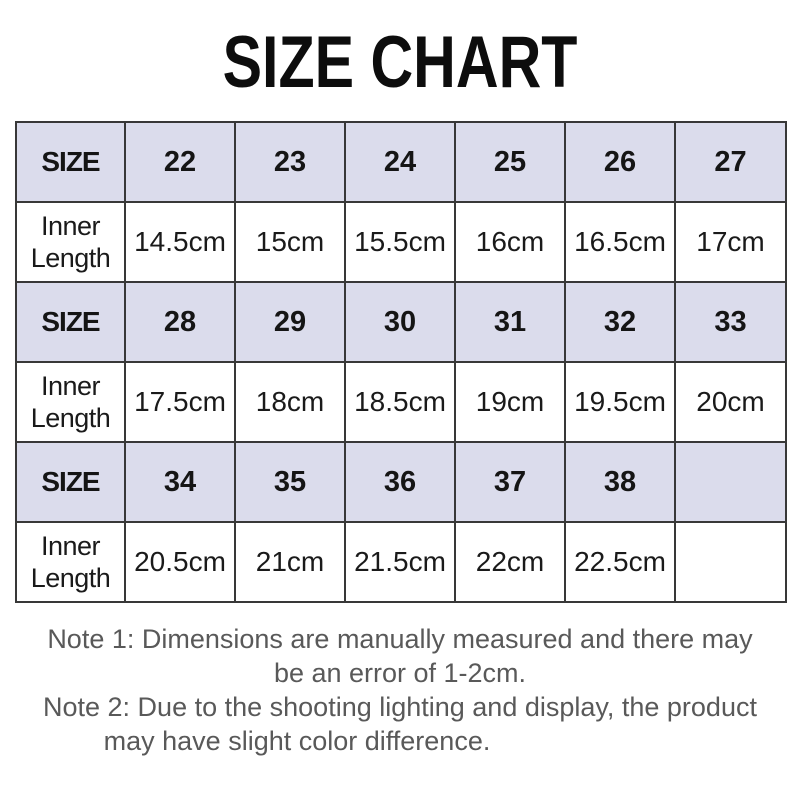  I want to click on size-value-cell-empty, so click(730, 482).